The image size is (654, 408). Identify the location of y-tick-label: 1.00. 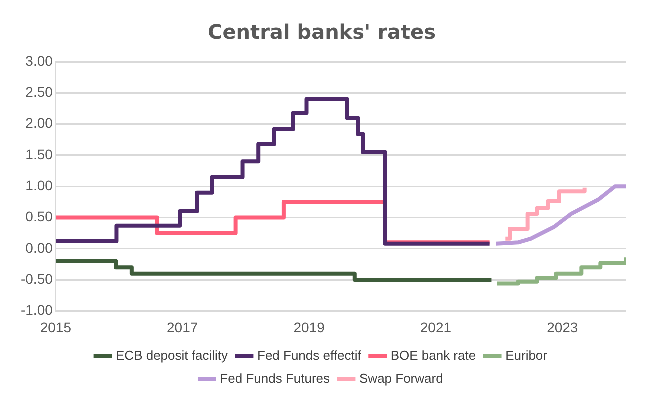
(40, 185).